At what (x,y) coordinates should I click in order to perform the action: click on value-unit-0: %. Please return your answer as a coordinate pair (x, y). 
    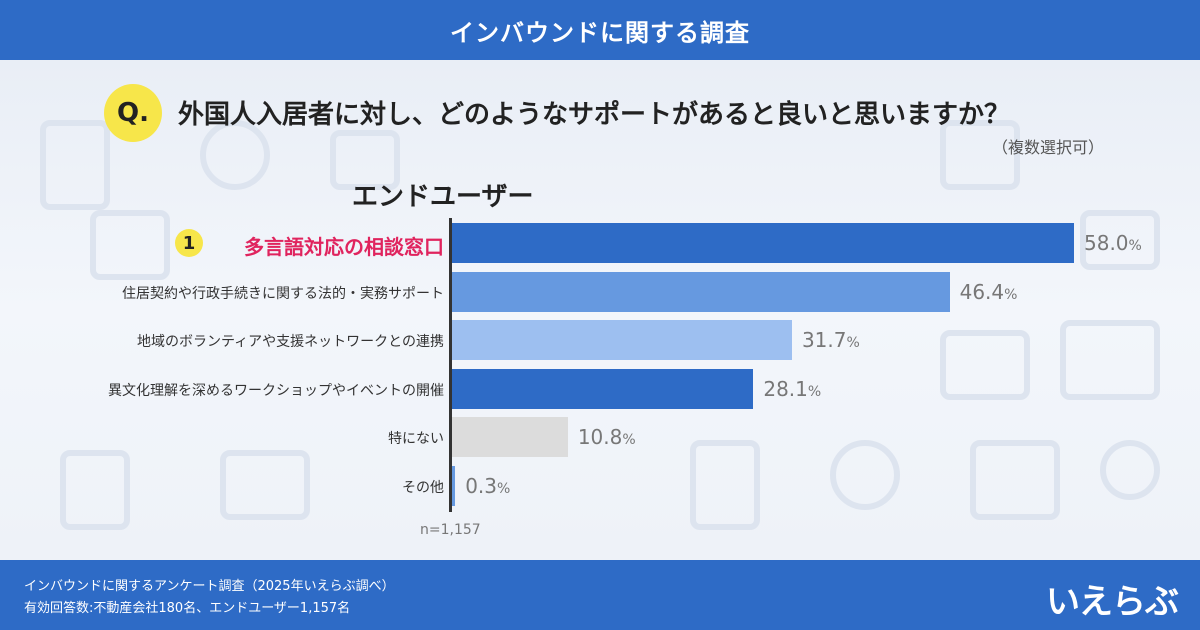
    Looking at the image, I should click on (1135, 246).